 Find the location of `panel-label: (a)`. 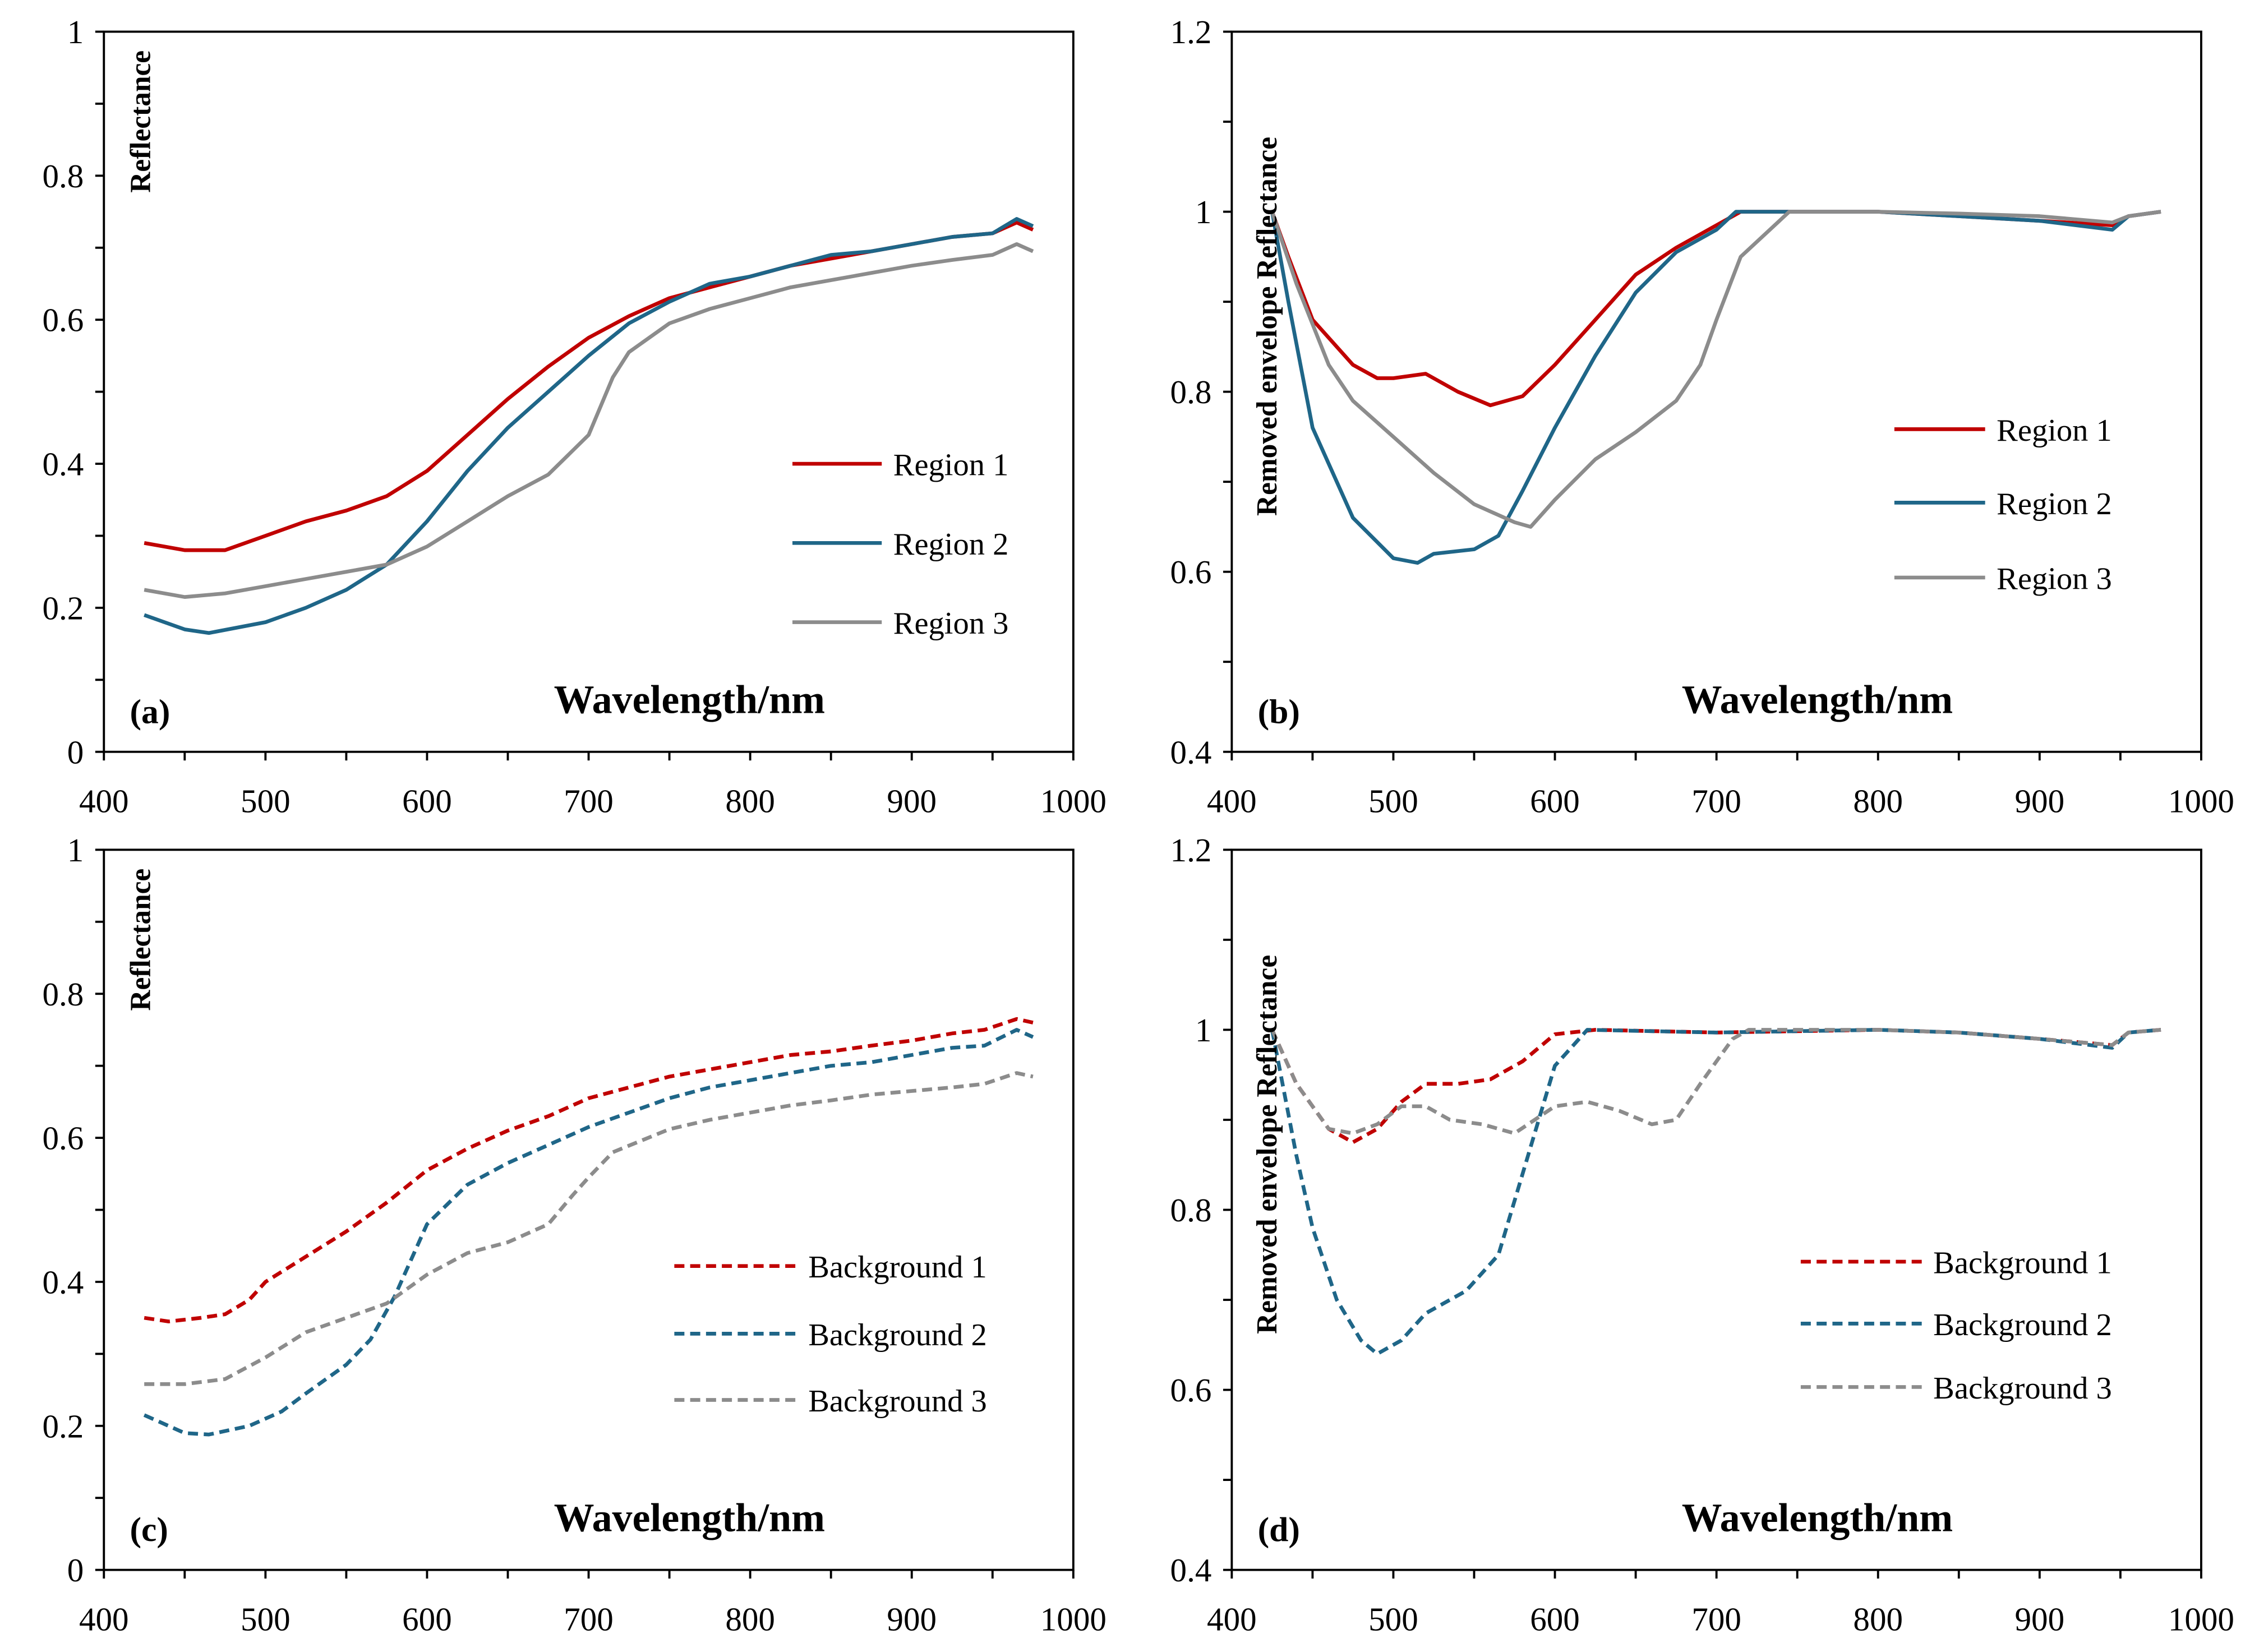

panel-label: (a) is located at coordinates (150, 712).